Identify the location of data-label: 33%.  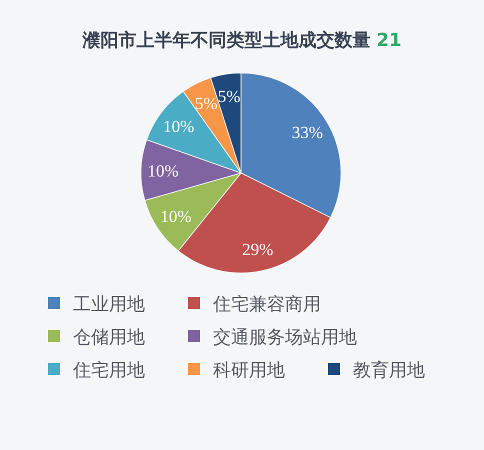
(307, 132).